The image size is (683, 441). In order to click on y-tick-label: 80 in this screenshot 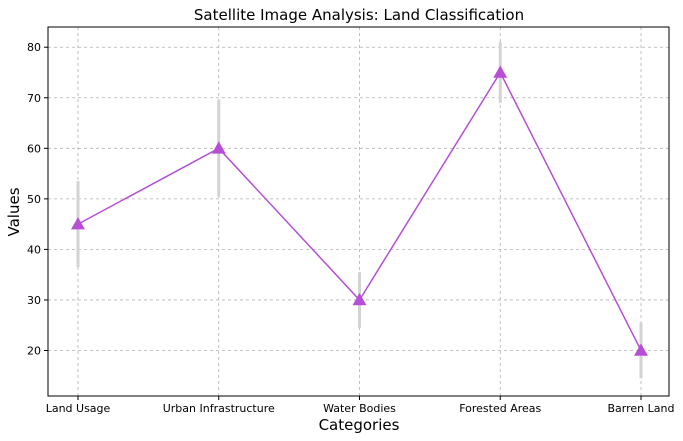, I will do `click(34, 47)`.